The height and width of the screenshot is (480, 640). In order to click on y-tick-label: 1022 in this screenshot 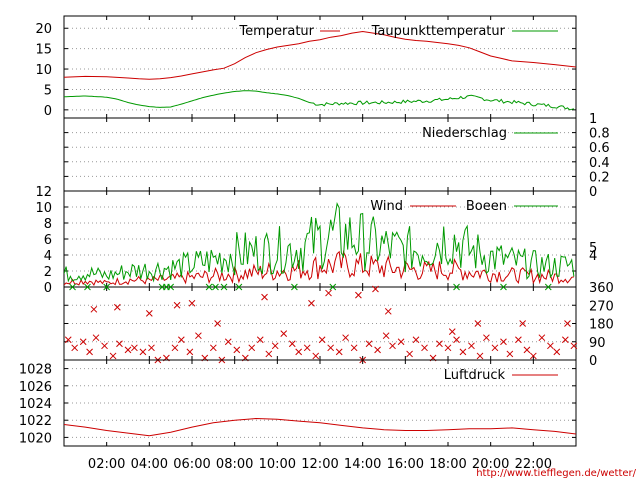, I will do `click(35, 421)`.